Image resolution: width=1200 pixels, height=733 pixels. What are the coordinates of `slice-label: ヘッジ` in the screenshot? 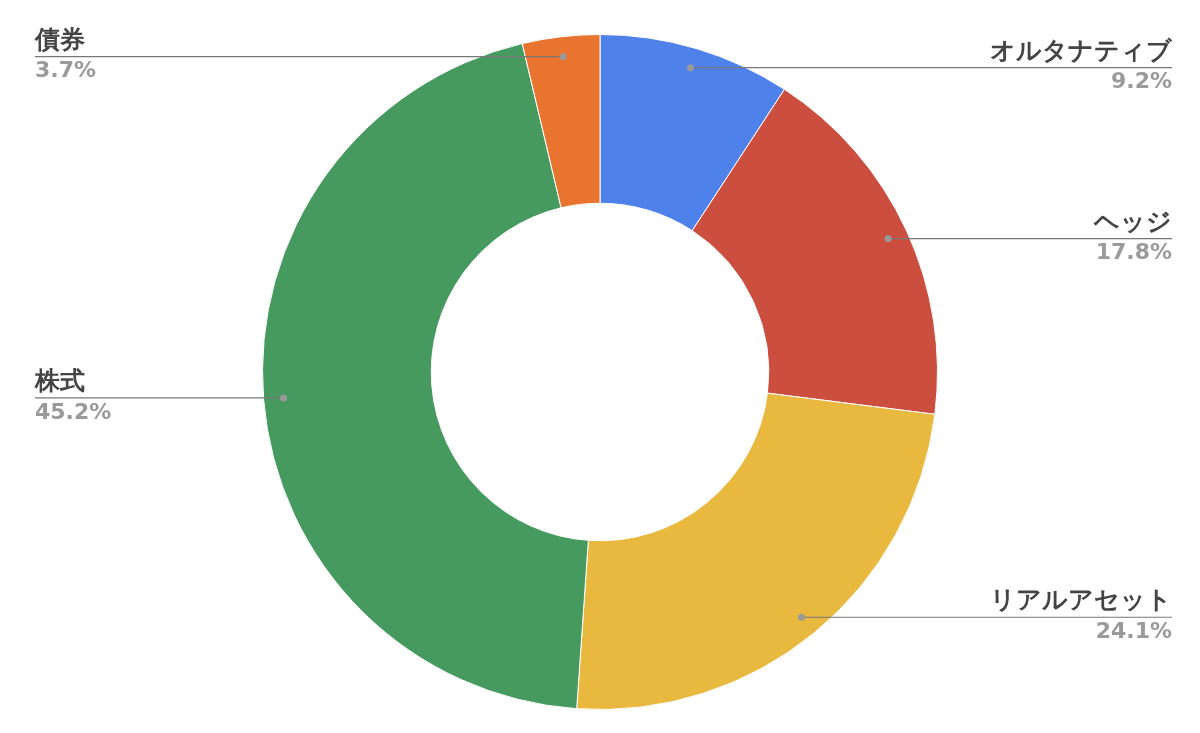 It's located at (1132, 221).